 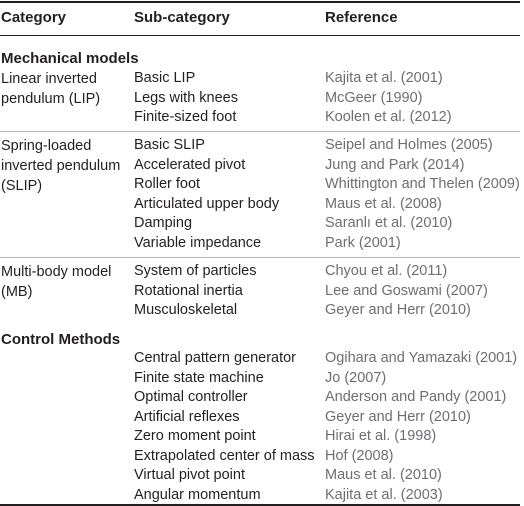 I want to click on reference-cell: Lee and Goswami (2007), so click(x=406, y=290).